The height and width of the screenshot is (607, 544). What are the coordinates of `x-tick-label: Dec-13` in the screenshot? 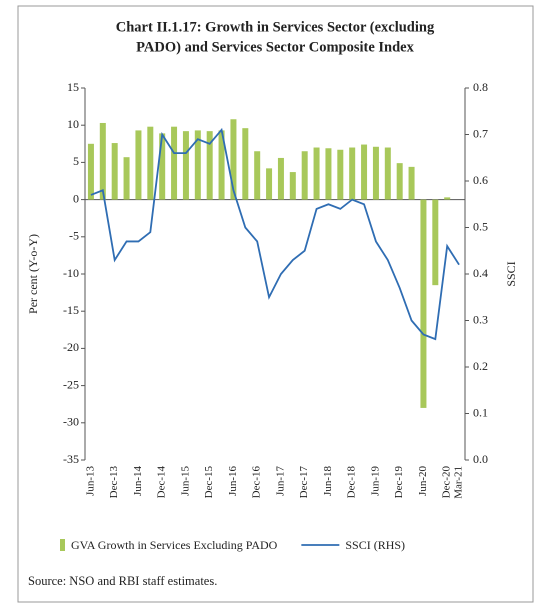 It's located at (114, 482).